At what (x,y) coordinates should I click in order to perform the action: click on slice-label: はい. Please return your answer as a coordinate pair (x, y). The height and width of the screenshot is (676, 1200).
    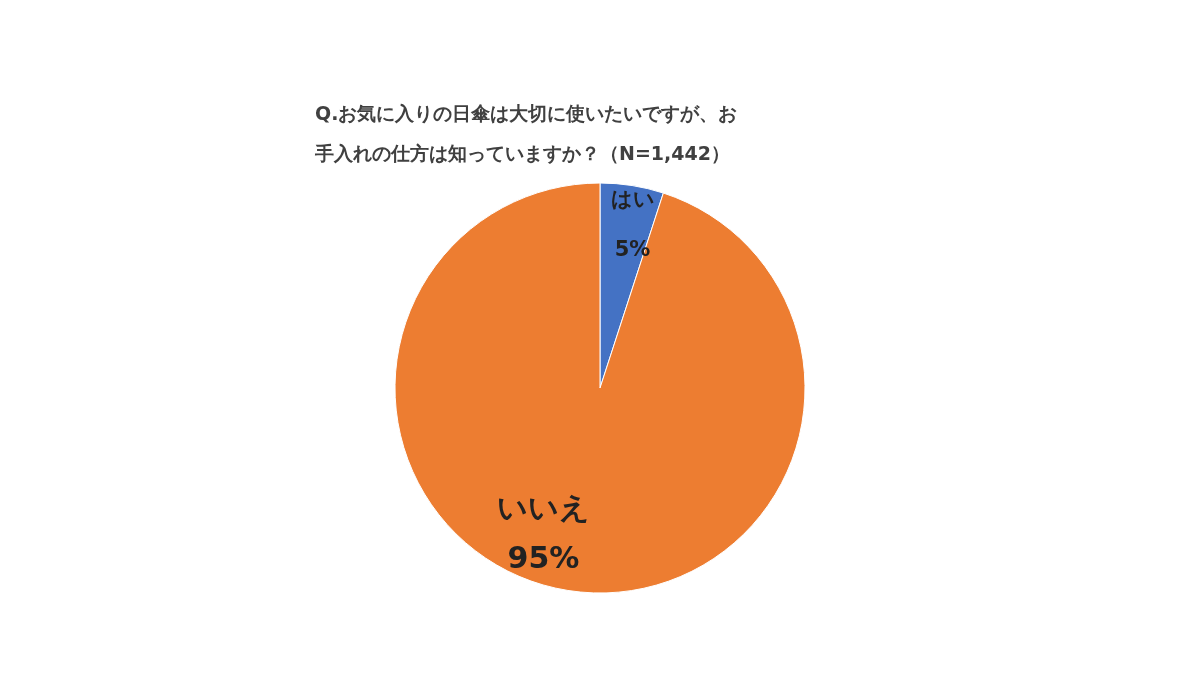
    Looking at the image, I should click on (632, 198).